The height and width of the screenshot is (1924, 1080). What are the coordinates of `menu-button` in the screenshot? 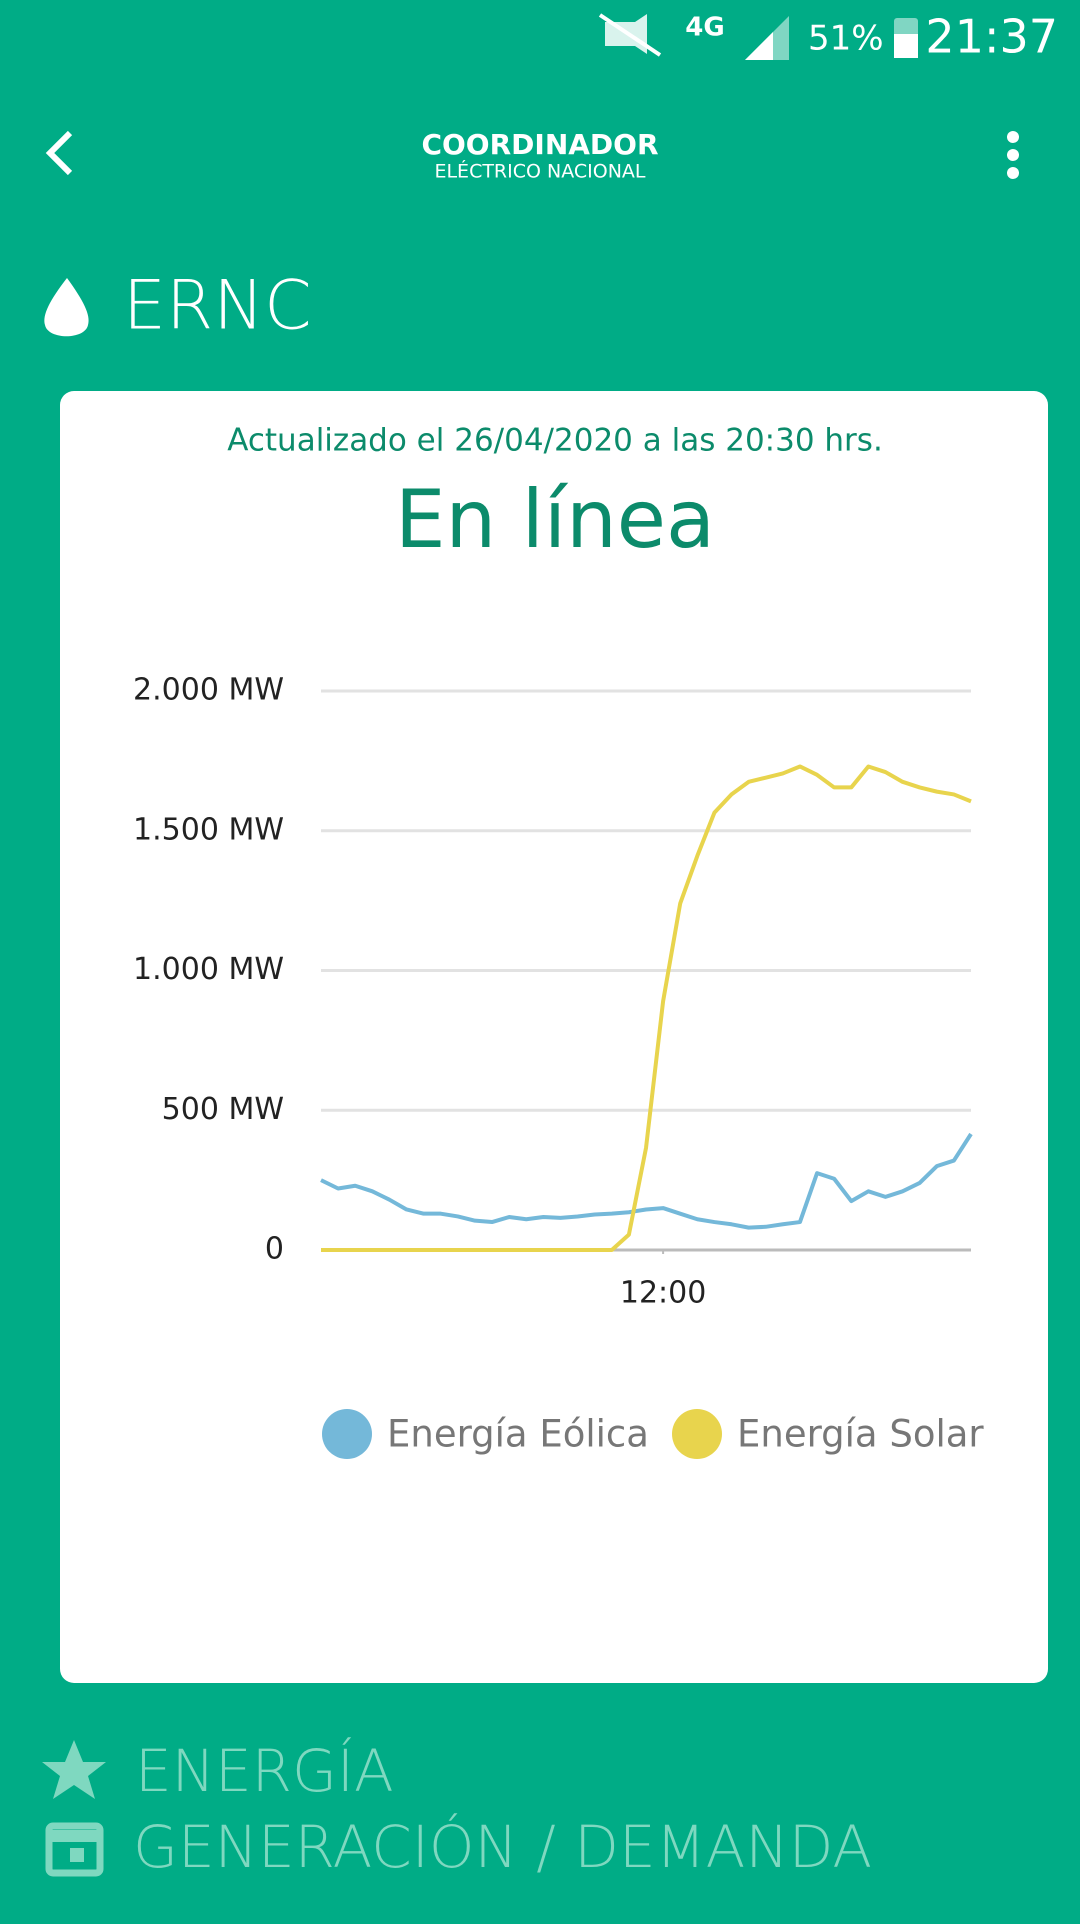 It's located at (1013, 155).